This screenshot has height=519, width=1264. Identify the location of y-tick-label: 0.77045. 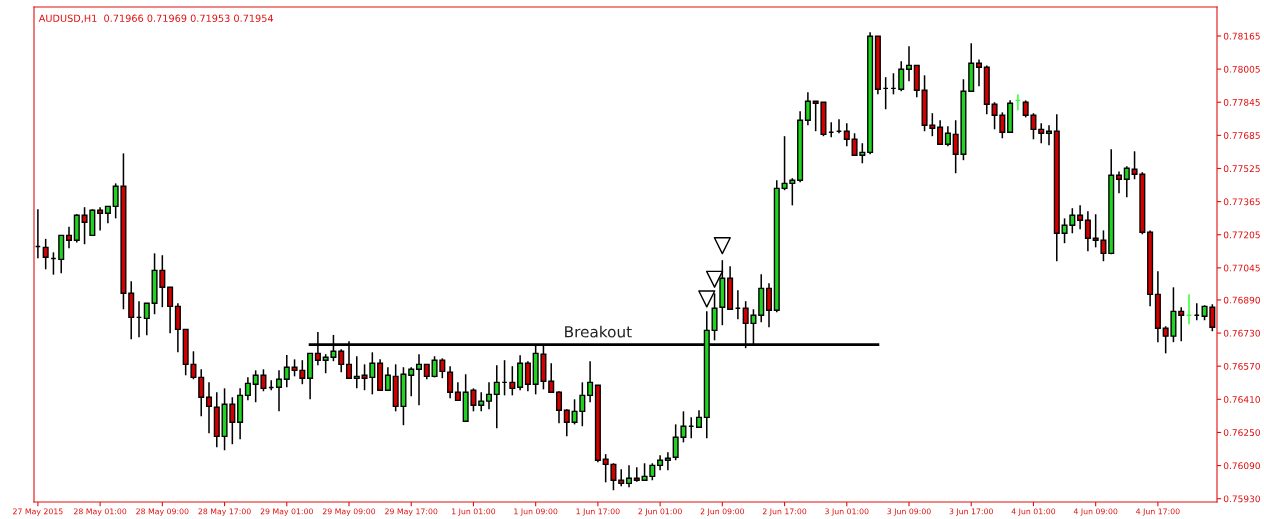
(1241, 268).